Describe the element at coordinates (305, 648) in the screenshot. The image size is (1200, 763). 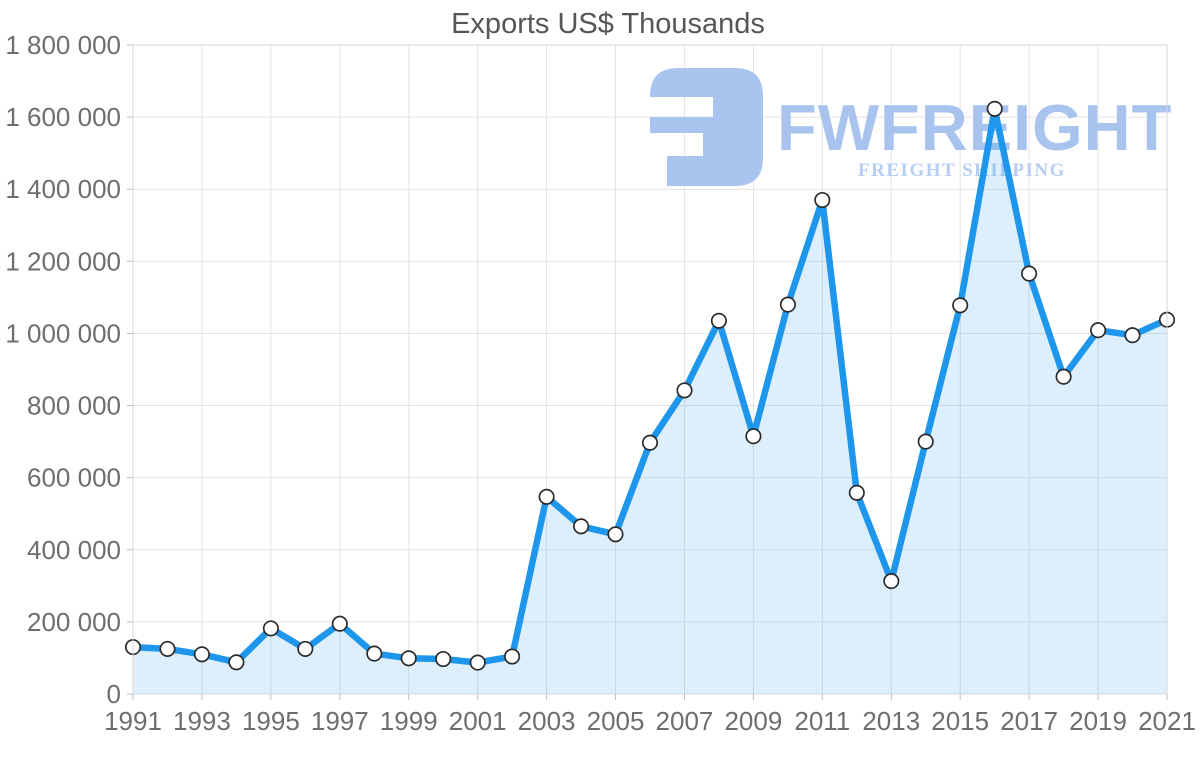
I see `data-point-1996` at that location.